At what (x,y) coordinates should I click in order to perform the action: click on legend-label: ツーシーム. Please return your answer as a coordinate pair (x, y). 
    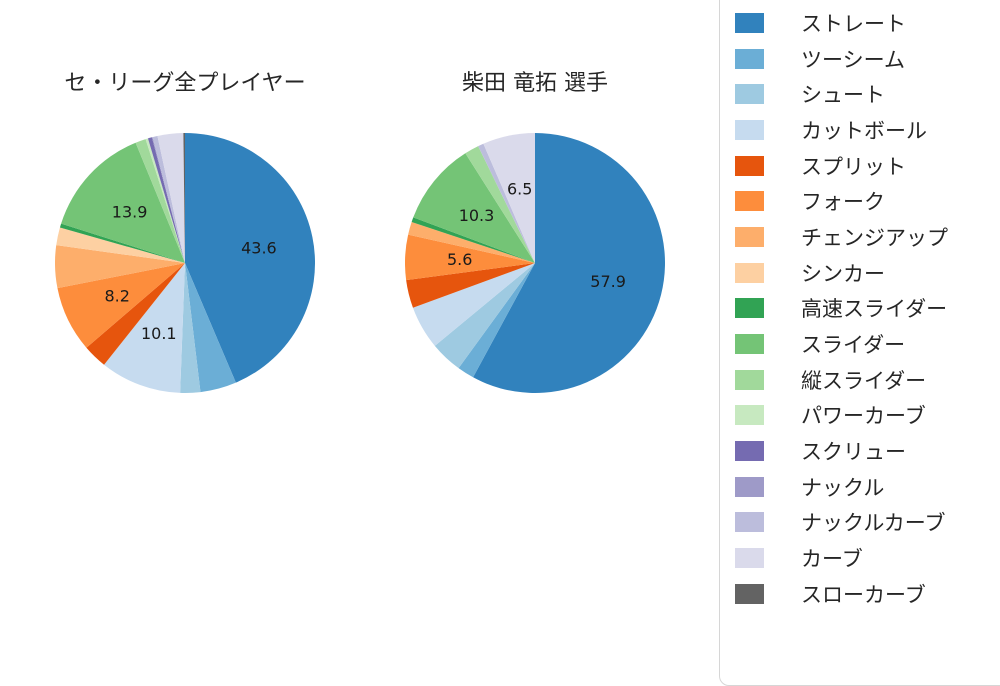
    Looking at the image, I should click on (853, 59).